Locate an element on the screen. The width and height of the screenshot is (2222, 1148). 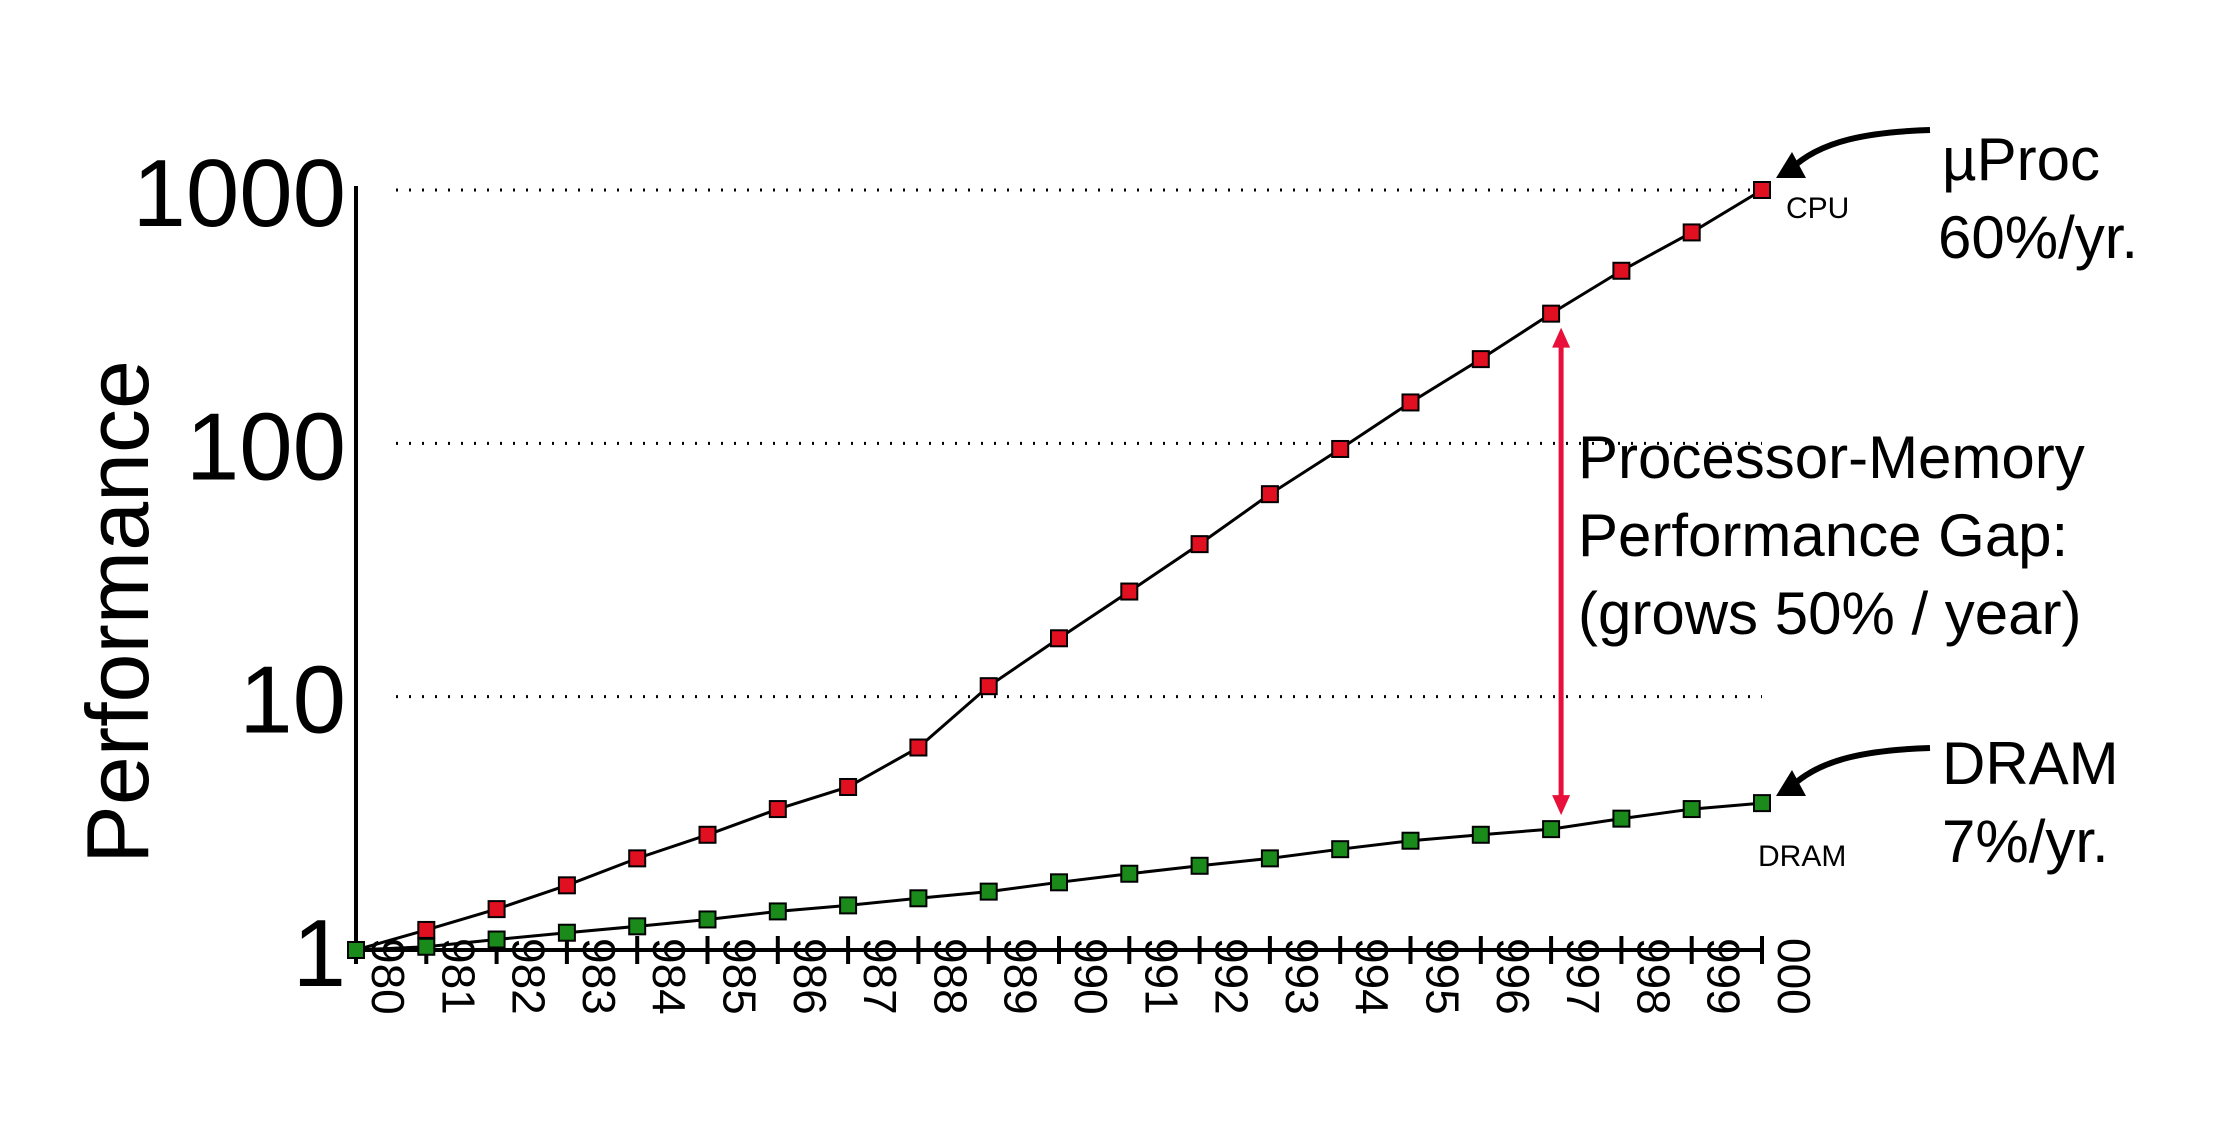
dram-series-label: DRAM is located at coordinates (1802, 856).